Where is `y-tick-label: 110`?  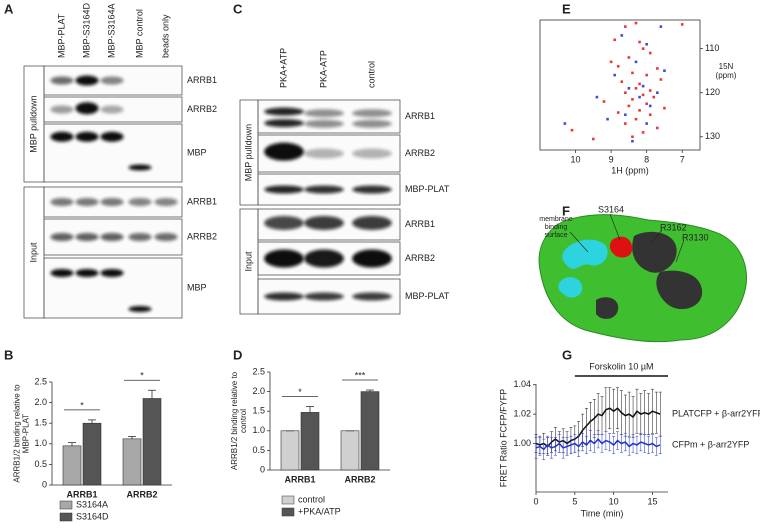 y-tick-label: 110 is located at coordinates (712, 48).